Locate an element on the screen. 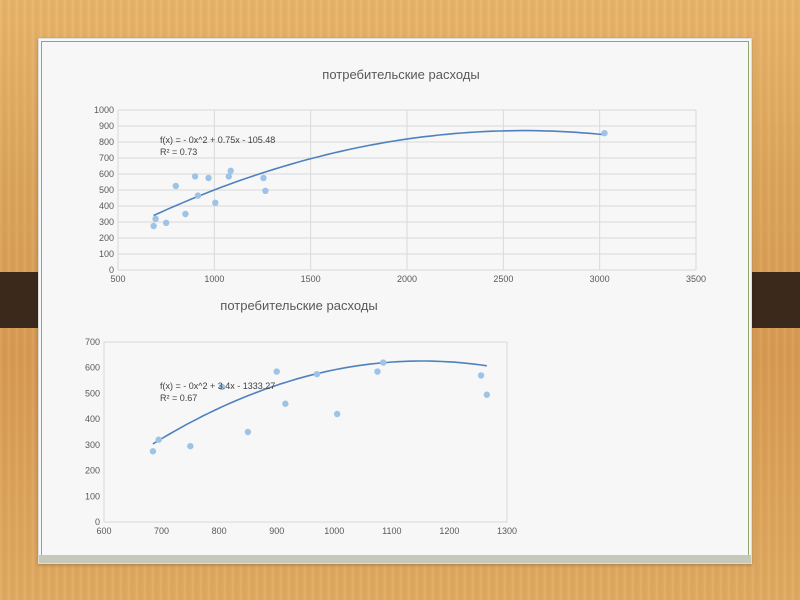  x-tick-label: 900 is located at coordinates (276, 531).